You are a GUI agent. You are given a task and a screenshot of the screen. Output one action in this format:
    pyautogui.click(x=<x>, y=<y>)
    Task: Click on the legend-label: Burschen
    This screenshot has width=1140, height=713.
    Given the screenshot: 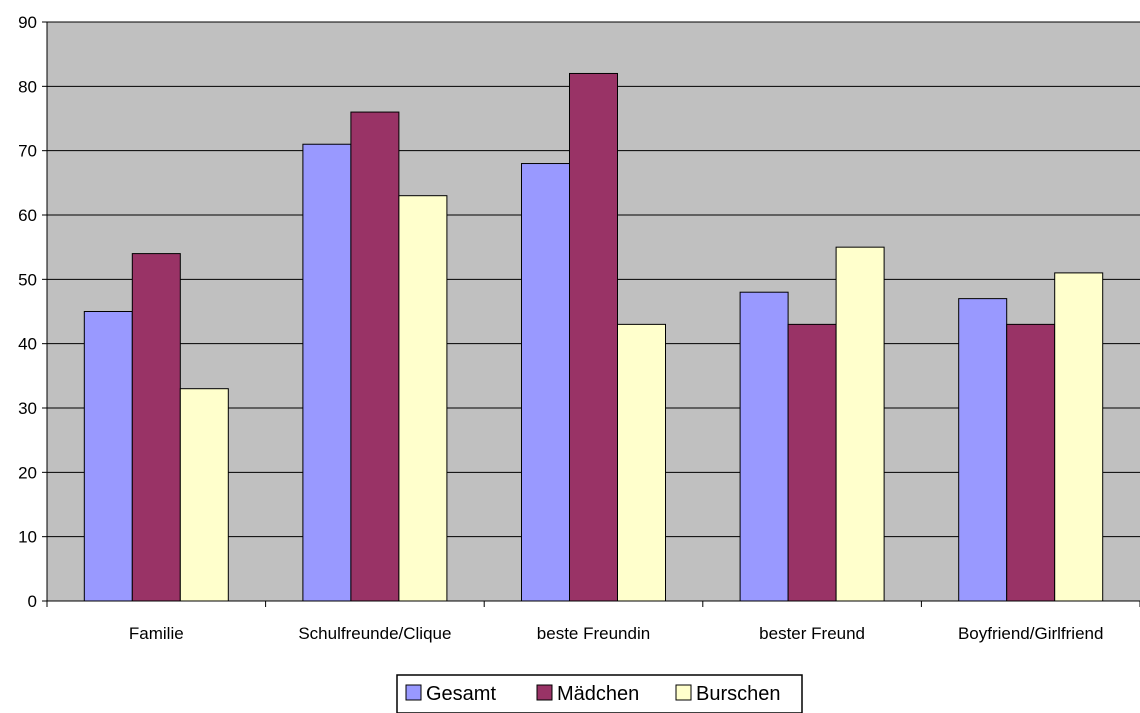 What is the action you would take?
    pyautogui.click(x=738, y=694)
    